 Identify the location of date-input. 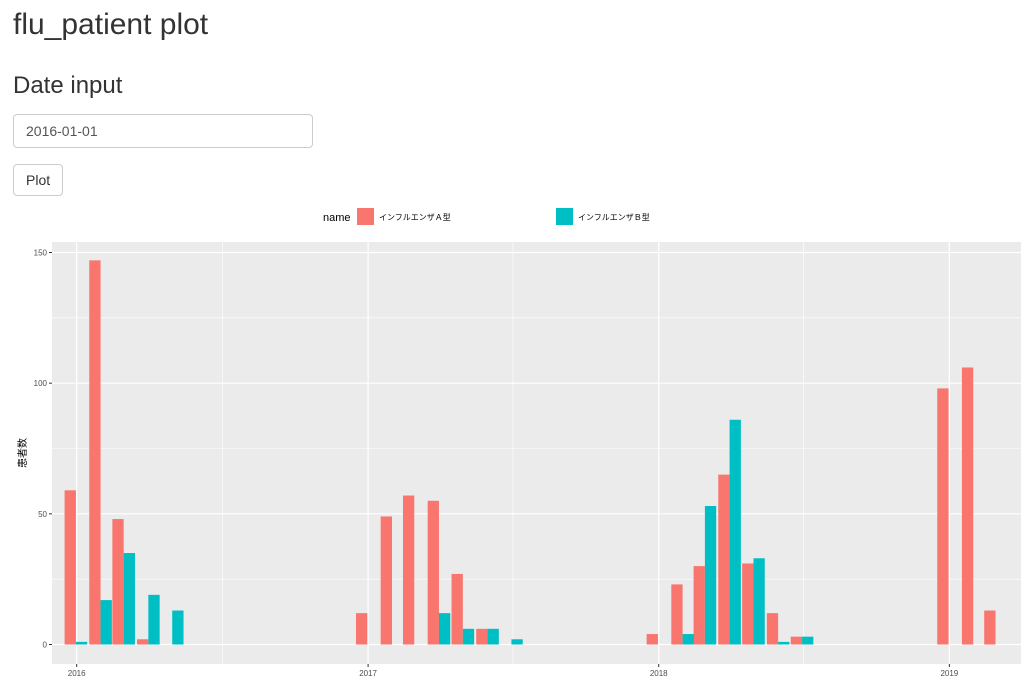
(163, 131).